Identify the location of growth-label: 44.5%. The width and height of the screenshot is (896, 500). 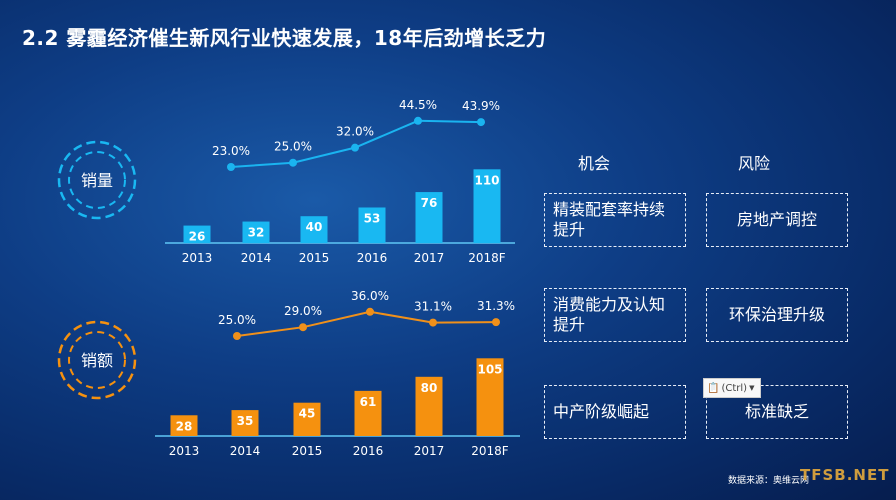
(418, 105).